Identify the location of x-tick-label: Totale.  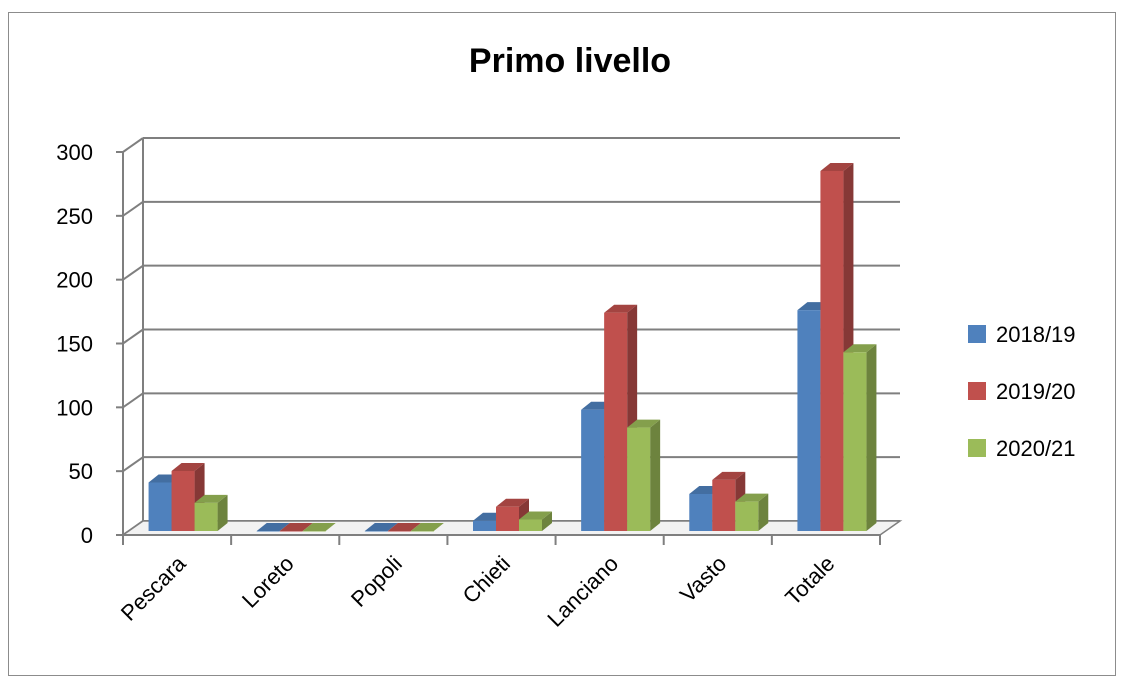
(809, 580).